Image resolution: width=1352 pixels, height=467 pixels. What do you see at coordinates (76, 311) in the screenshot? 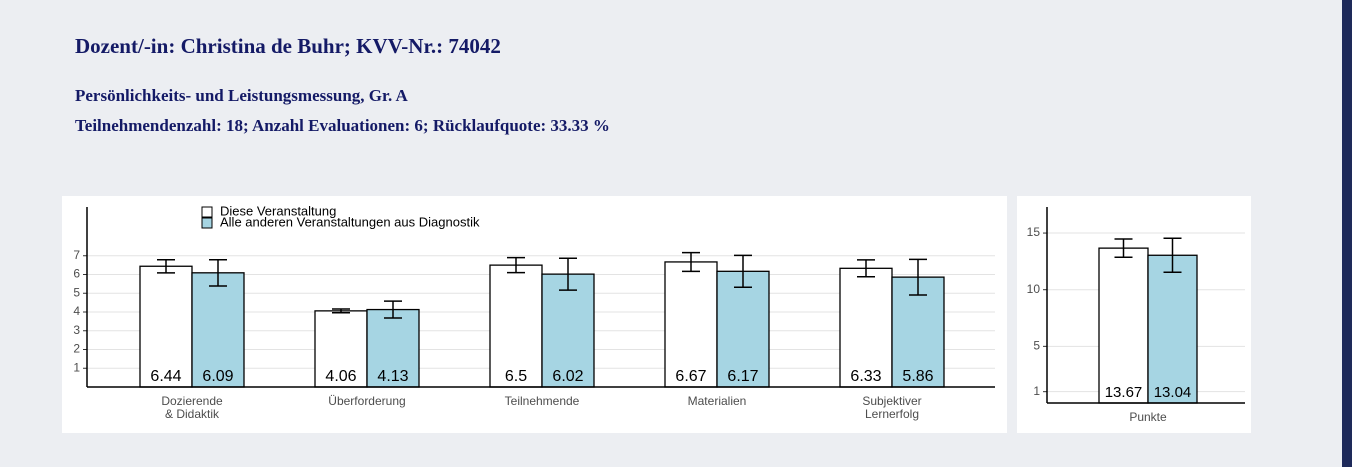
I see `y-tick-label: 4` at bounding box center [76, 311].